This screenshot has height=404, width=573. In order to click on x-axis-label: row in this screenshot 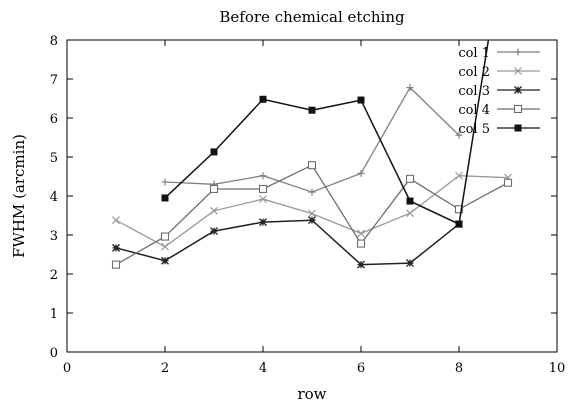, I will do `click(311, 394)`.